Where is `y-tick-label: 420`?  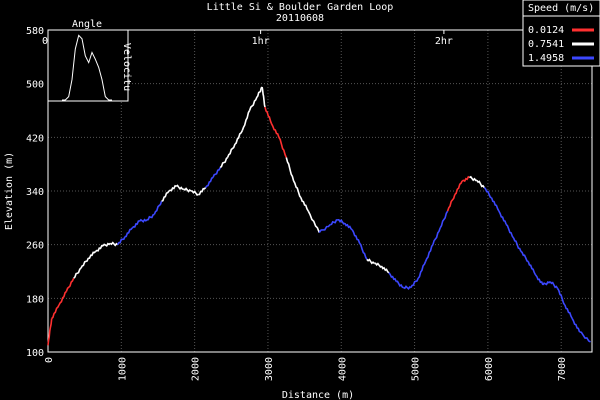
y-tick-label: 420 is located at coordinates (35, 138).